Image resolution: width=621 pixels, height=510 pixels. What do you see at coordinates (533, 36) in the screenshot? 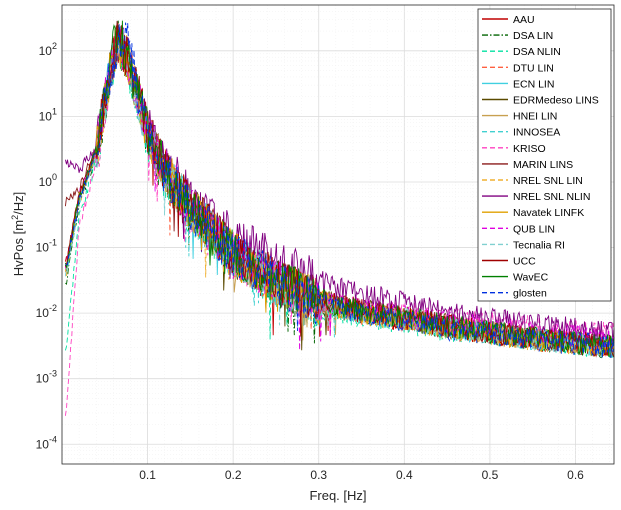
I see `legend-label: DSA LIN` at bounding box center [533, 36].